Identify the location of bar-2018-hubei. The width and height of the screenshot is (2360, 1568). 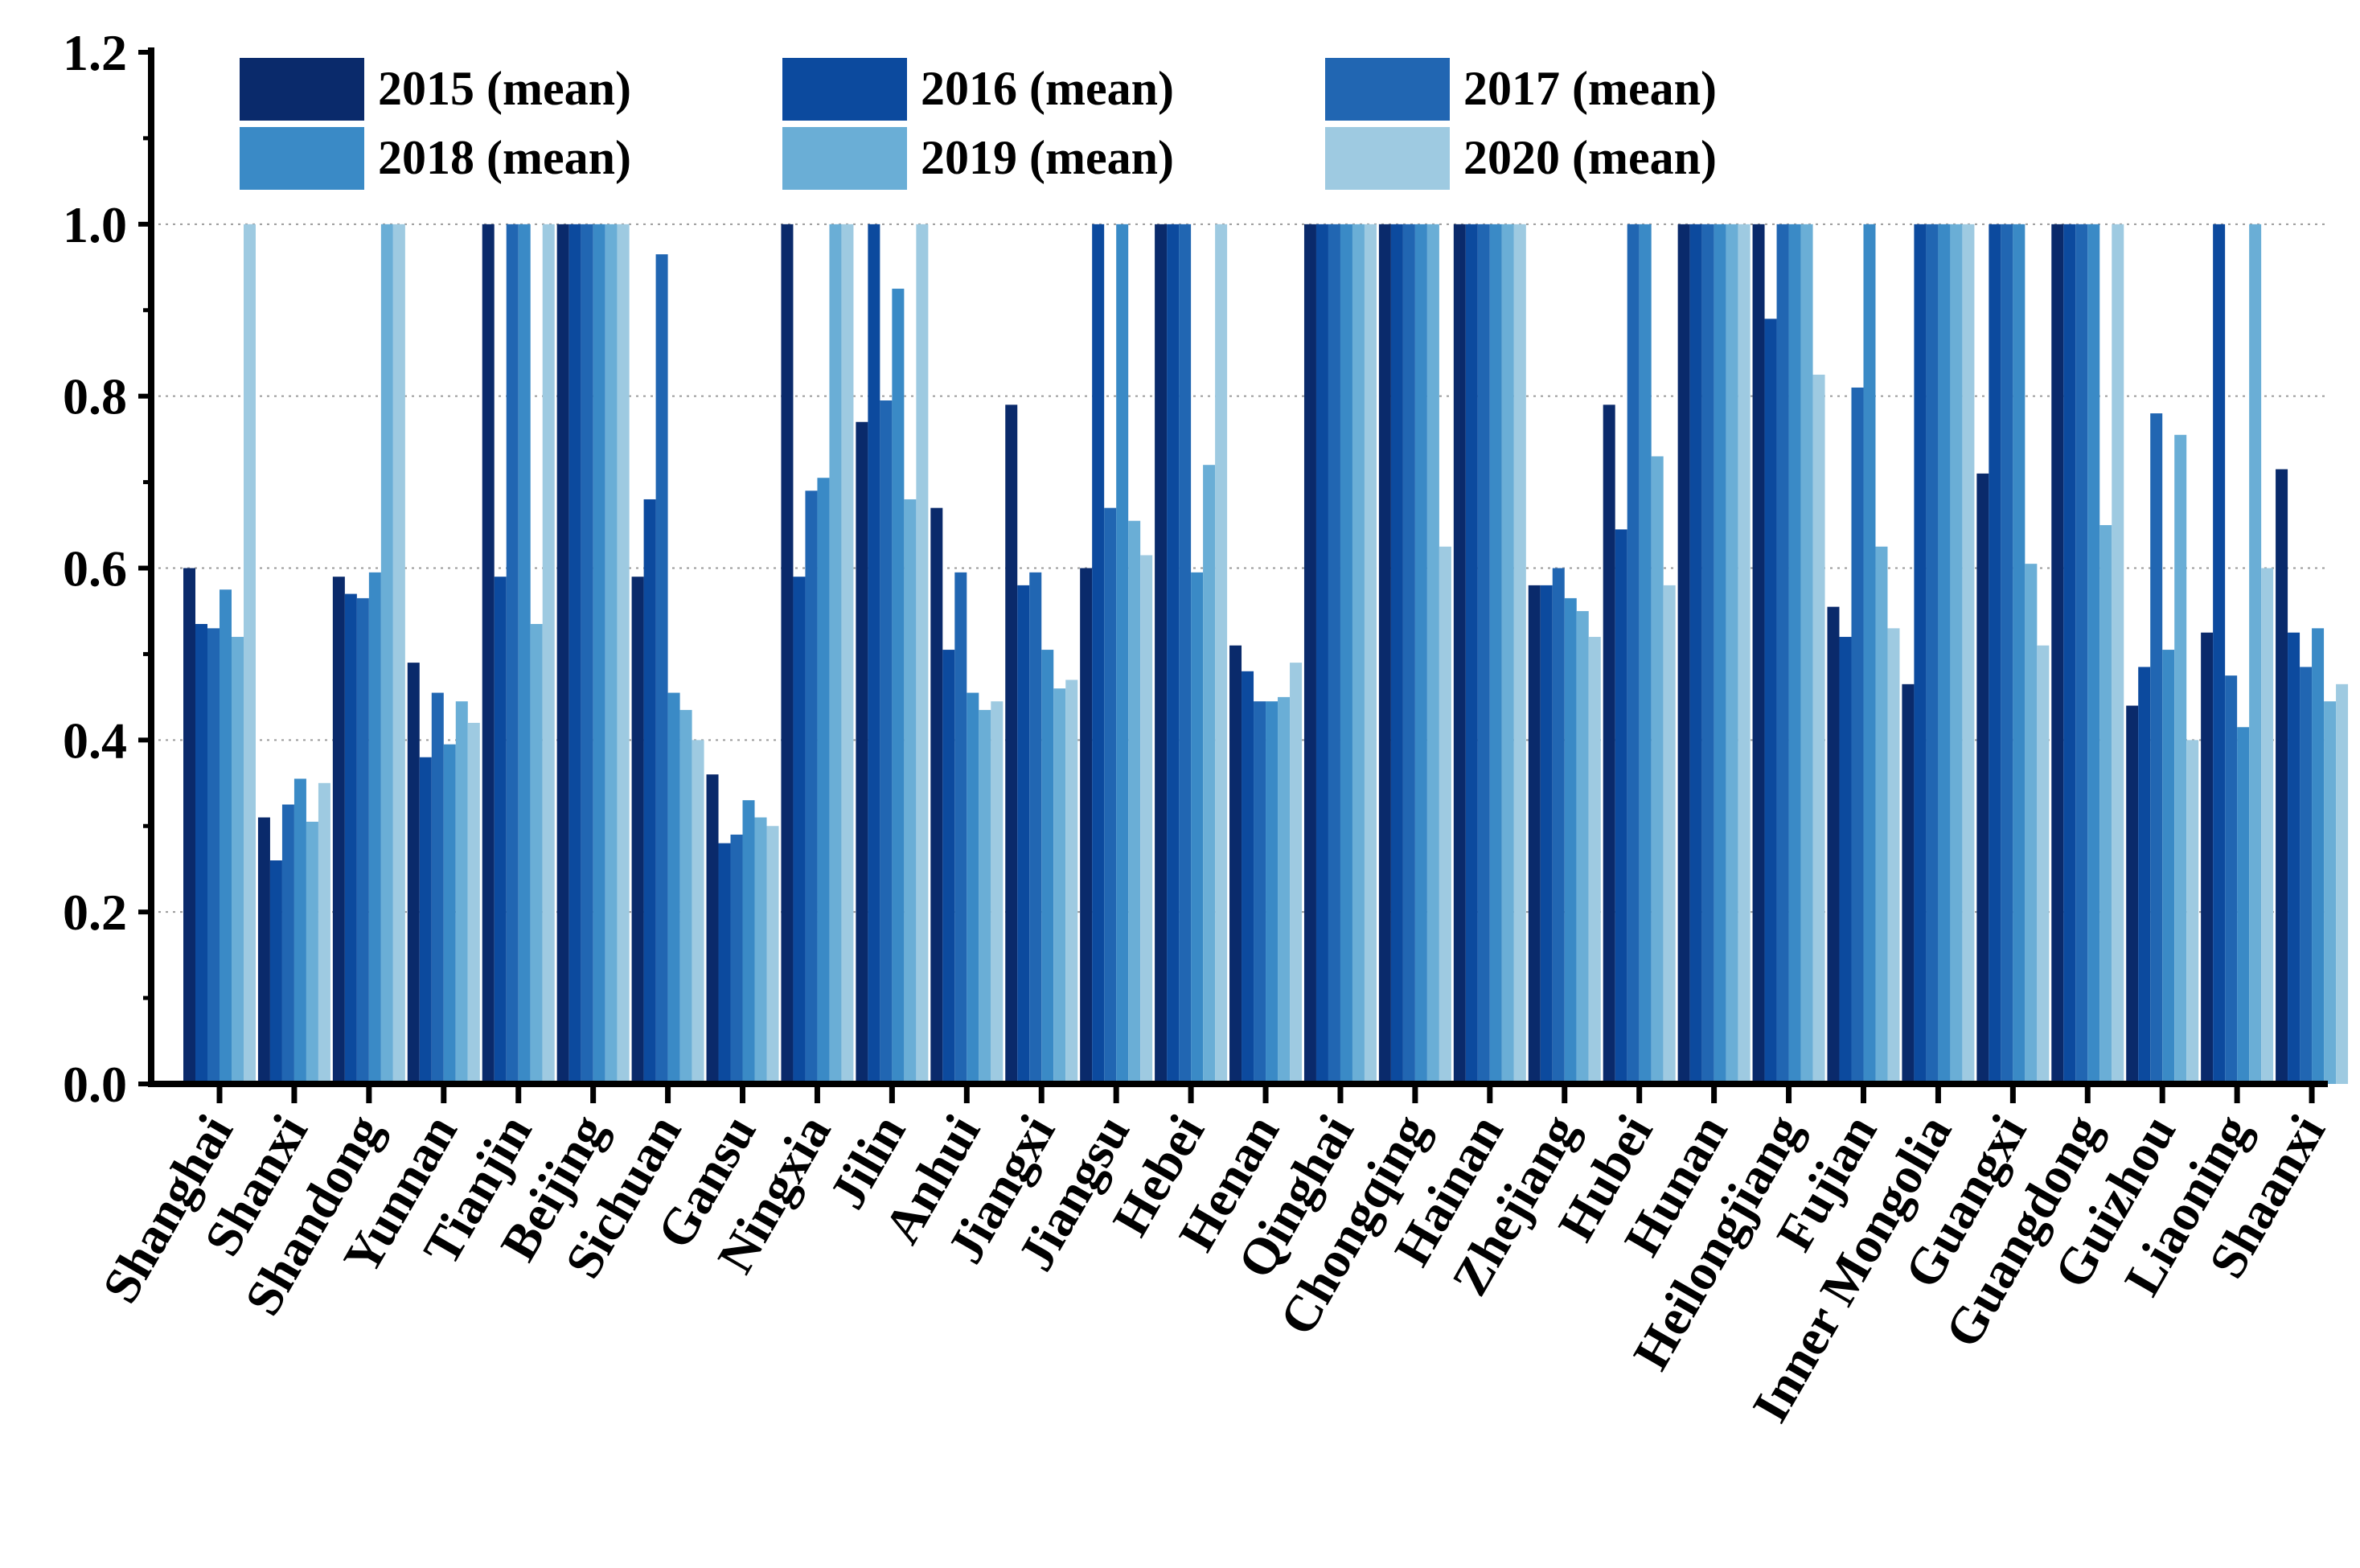
(1645, 654).